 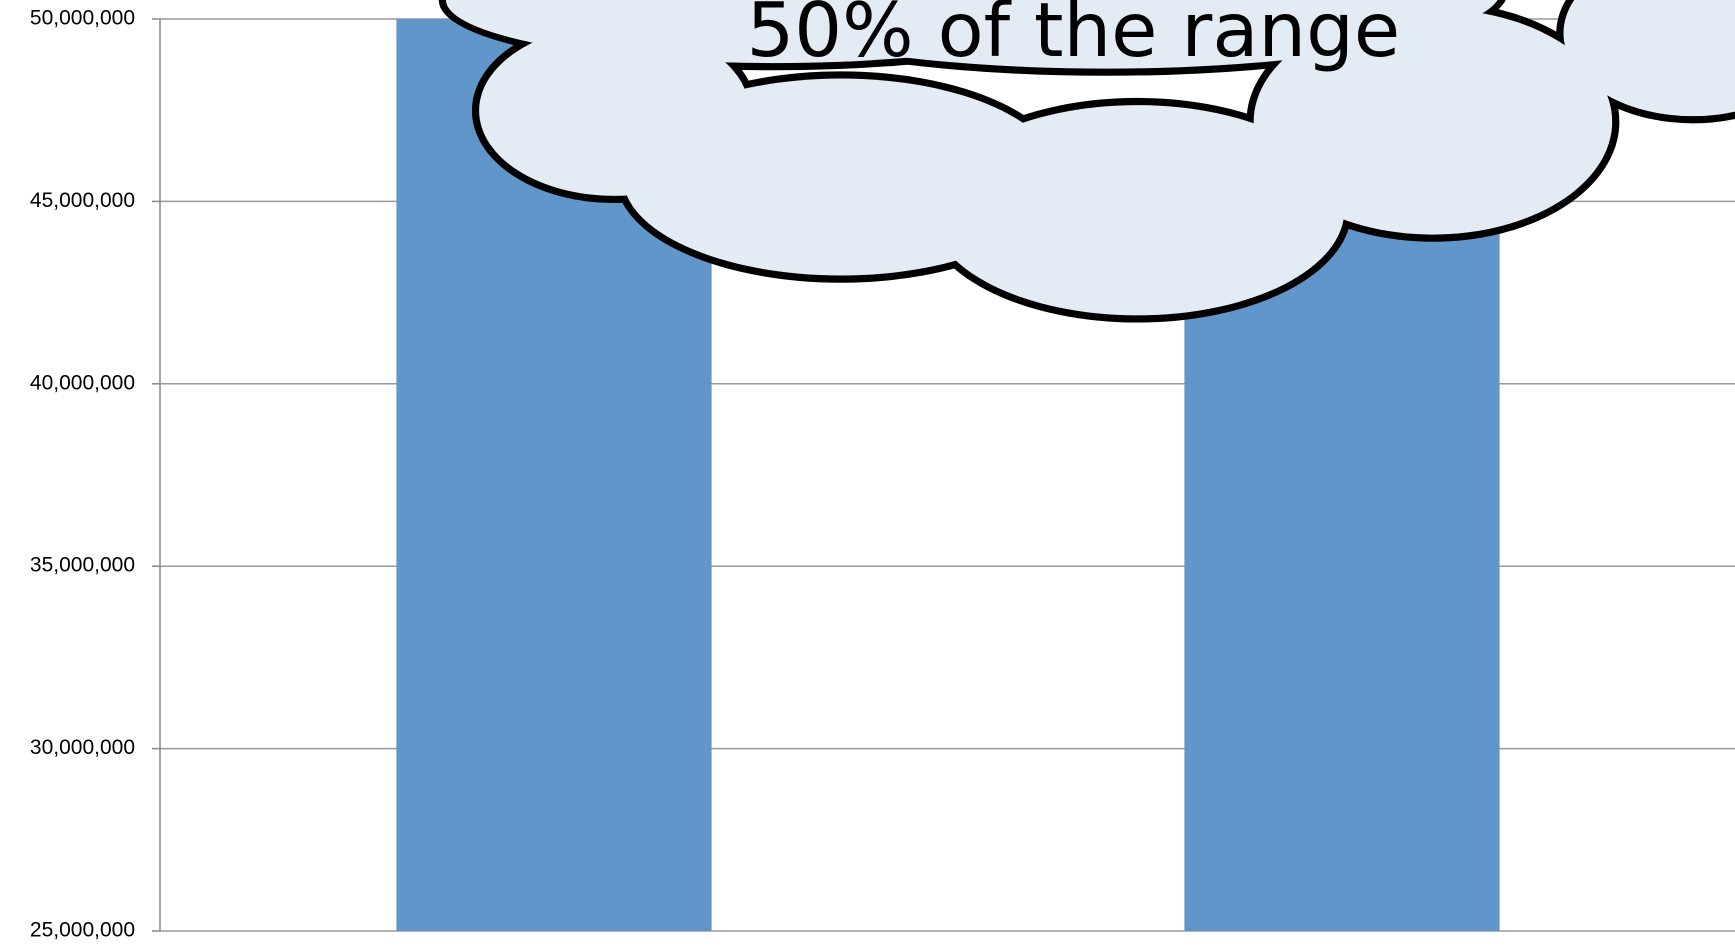 I want to click on annotation: 50% of the range, so click(x=1073, y=37).